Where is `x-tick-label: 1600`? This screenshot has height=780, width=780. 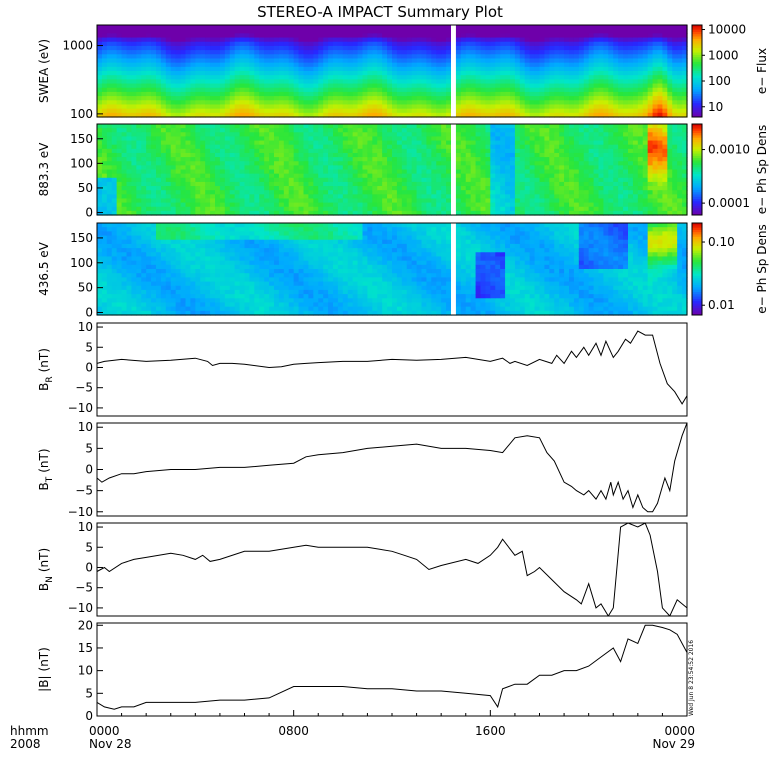
x-tick-label: 1600 is located at coordinates (490, 731).